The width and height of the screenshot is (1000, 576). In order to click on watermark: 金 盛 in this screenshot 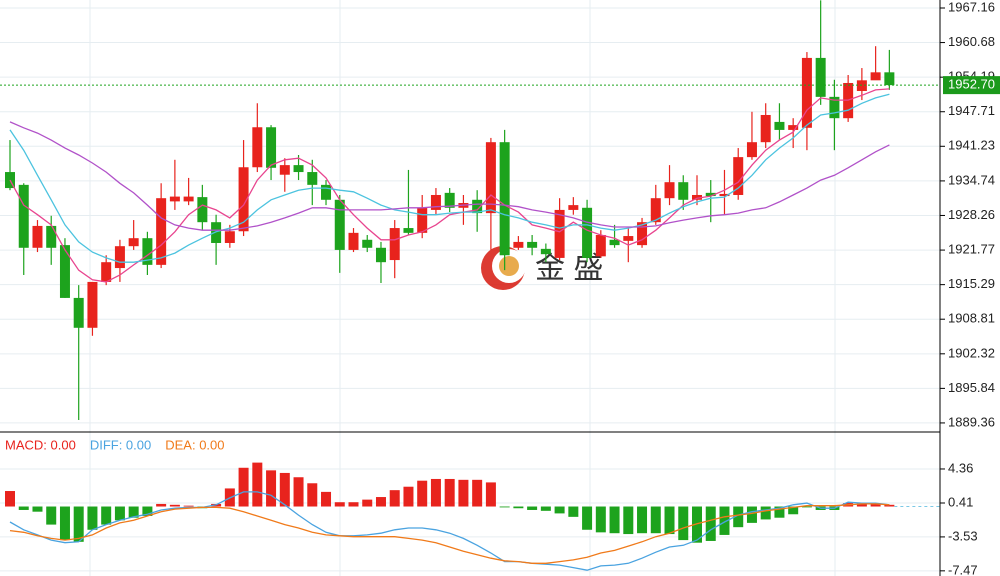, I will do `click(569, 268)`.